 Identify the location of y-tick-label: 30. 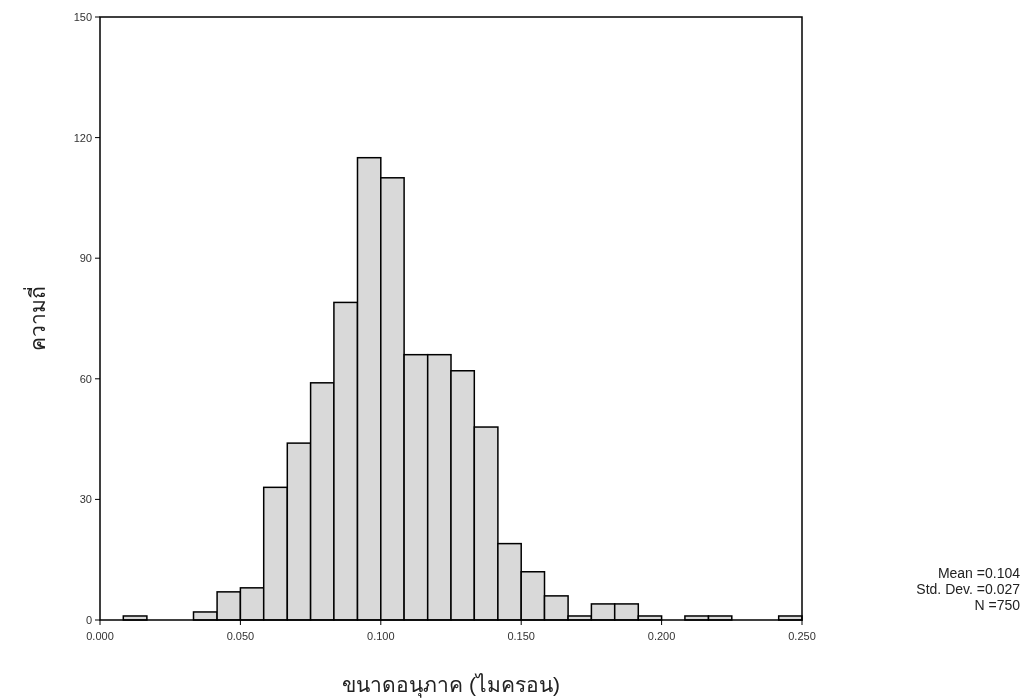
(85, 499).